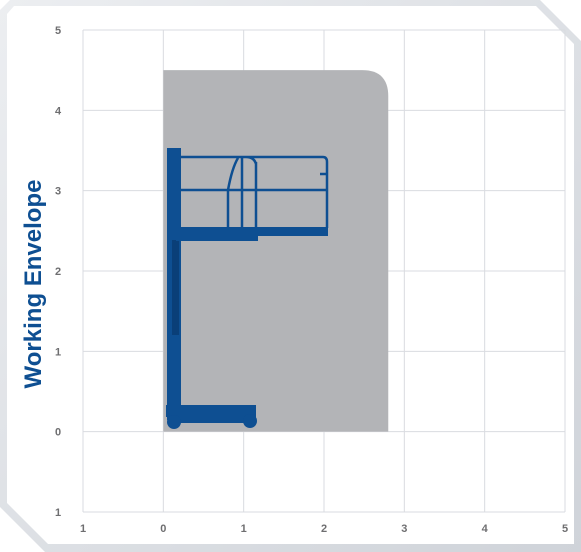 The width and height of the screenshot is (581, 552). I want to click on chassis, so click(211, 411).